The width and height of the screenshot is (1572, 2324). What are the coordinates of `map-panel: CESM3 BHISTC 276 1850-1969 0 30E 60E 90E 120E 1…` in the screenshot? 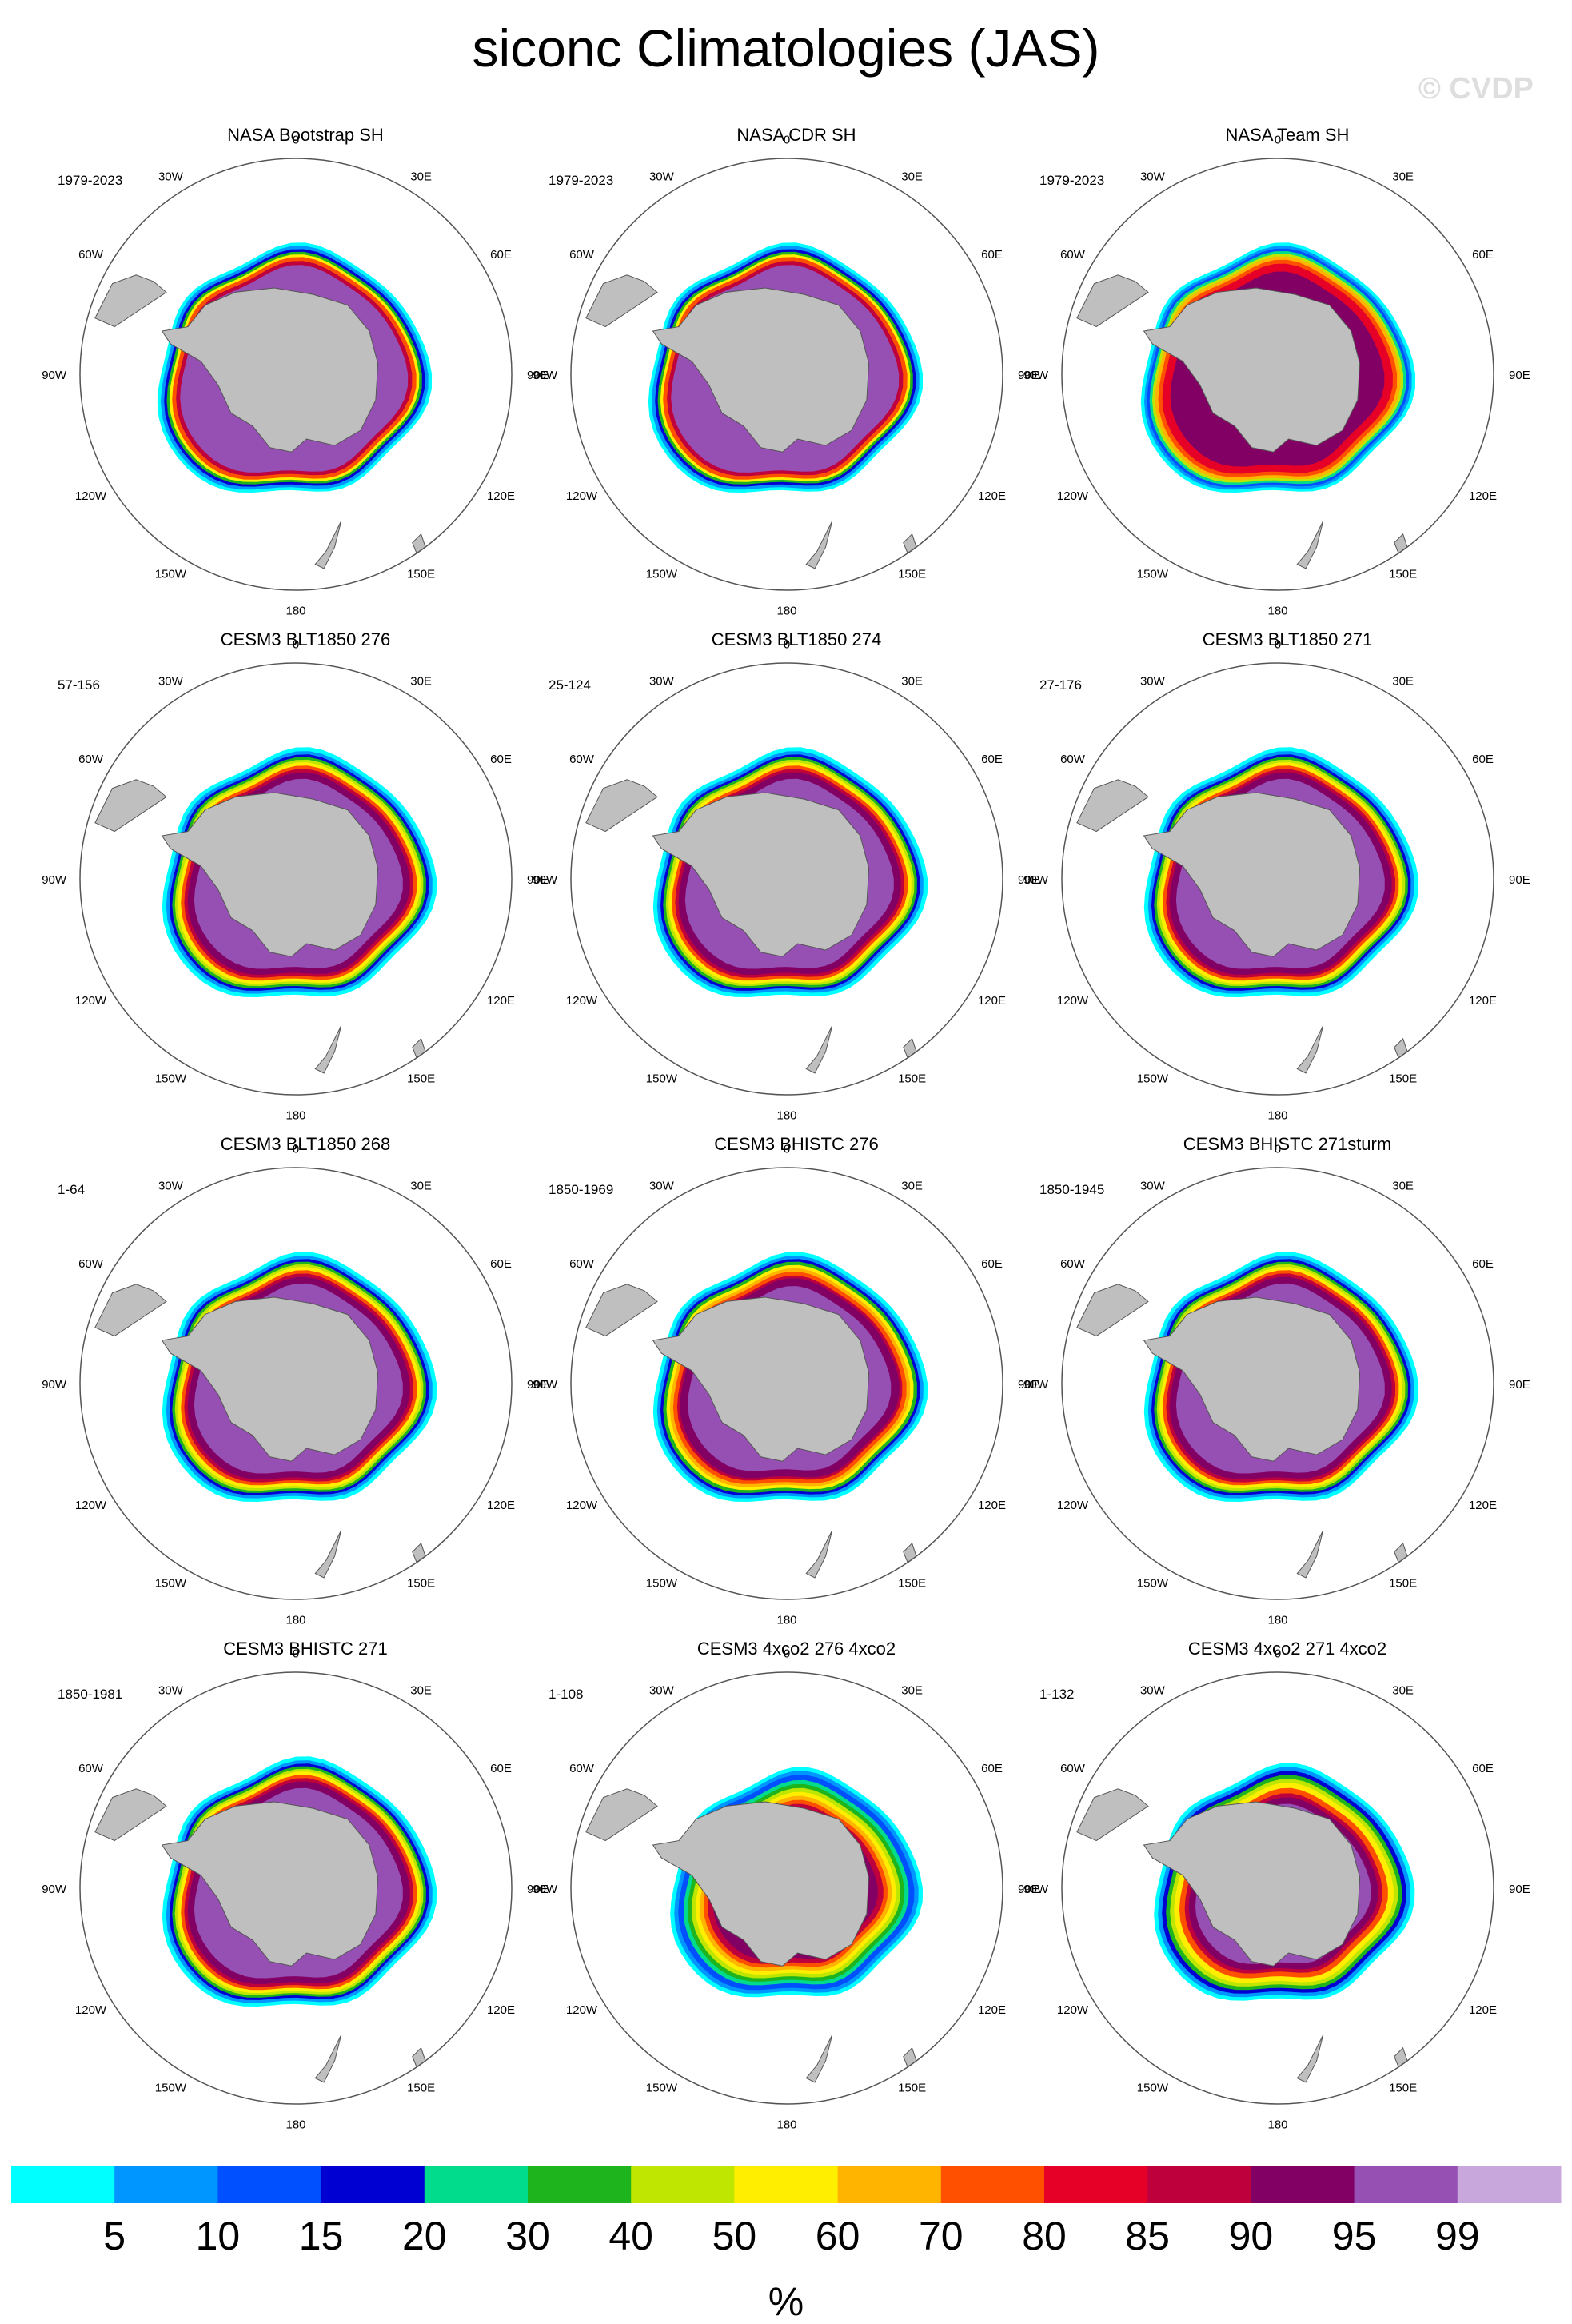 It's located at (788, 1385).